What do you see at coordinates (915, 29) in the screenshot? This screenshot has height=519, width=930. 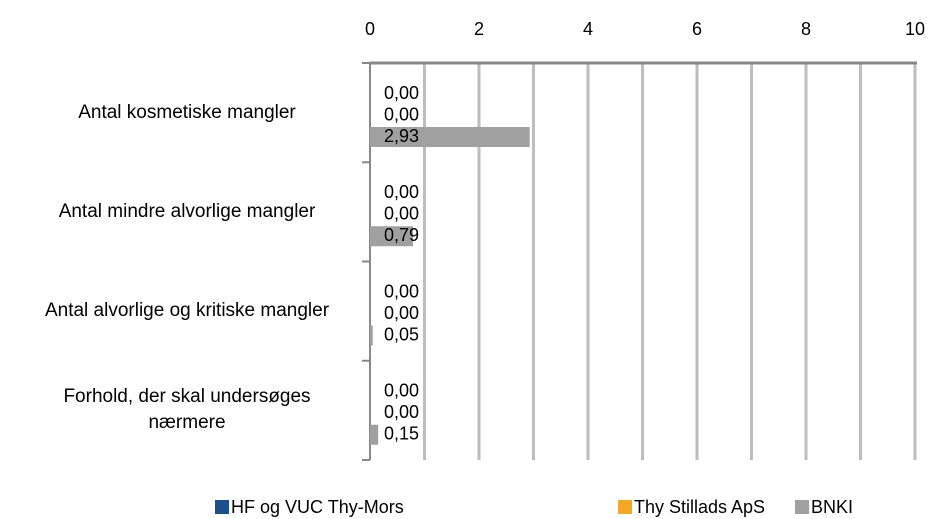 I see `x-tick-label: 10` at bounding box center [915, 29].